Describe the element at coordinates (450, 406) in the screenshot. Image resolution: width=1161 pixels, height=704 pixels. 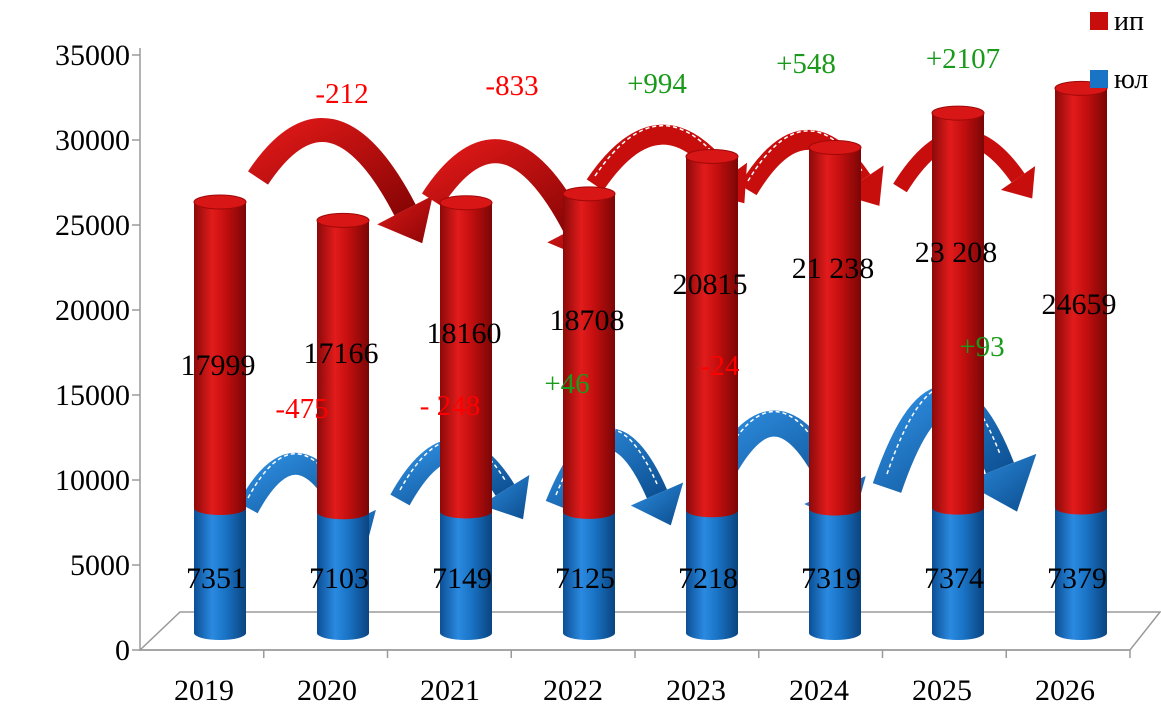
I see `delta-label-ul: - 248` at that location.